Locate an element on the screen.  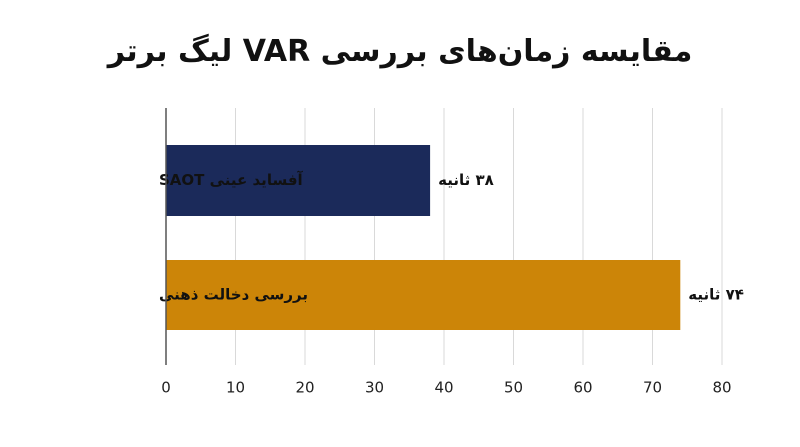
value-label-0: ۳۸ ثانیه is located at coordinates (466, 180).